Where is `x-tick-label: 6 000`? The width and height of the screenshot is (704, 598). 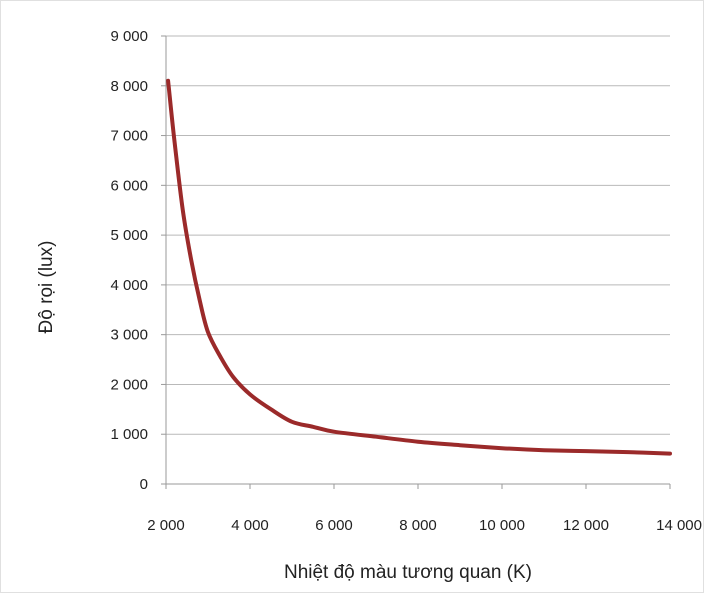
x-tick-label: 6 000 is located at coordinates (334, 525).